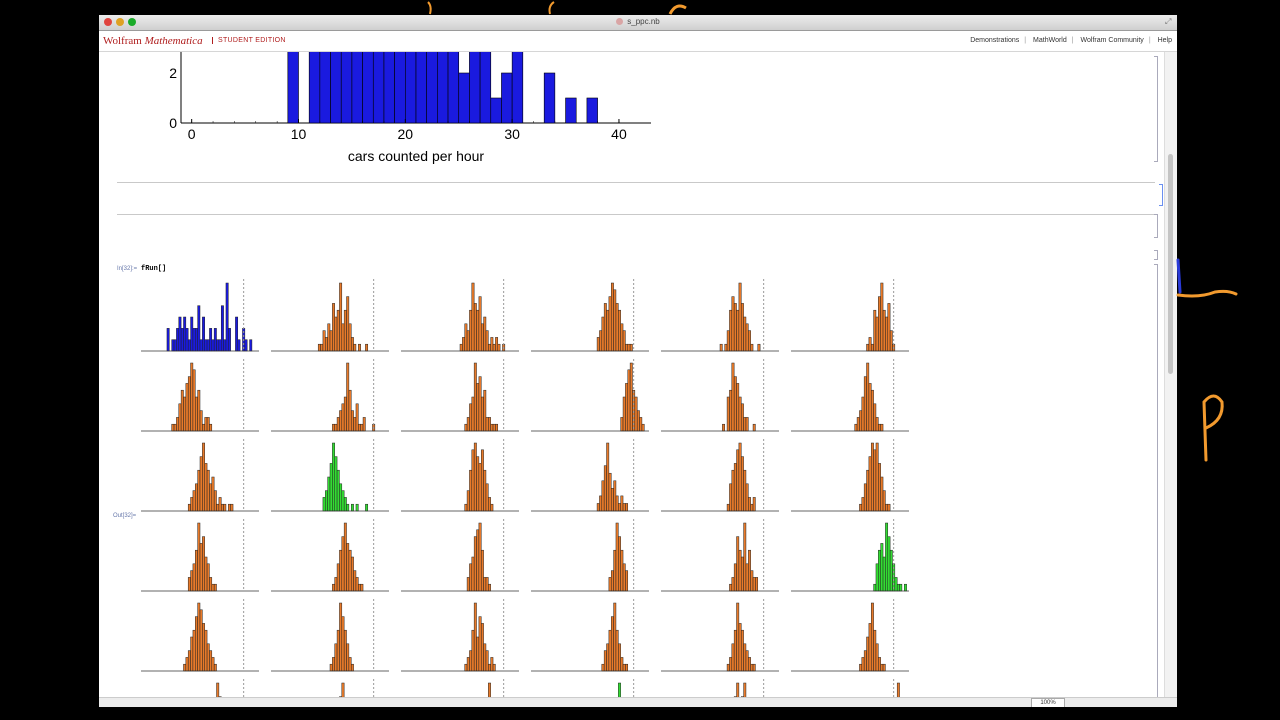 The width and height of the screenshot is (1280, 720). Describe the element at coordinates (132, 22) in the screenshot. I see `zoom-window-button` at that location.